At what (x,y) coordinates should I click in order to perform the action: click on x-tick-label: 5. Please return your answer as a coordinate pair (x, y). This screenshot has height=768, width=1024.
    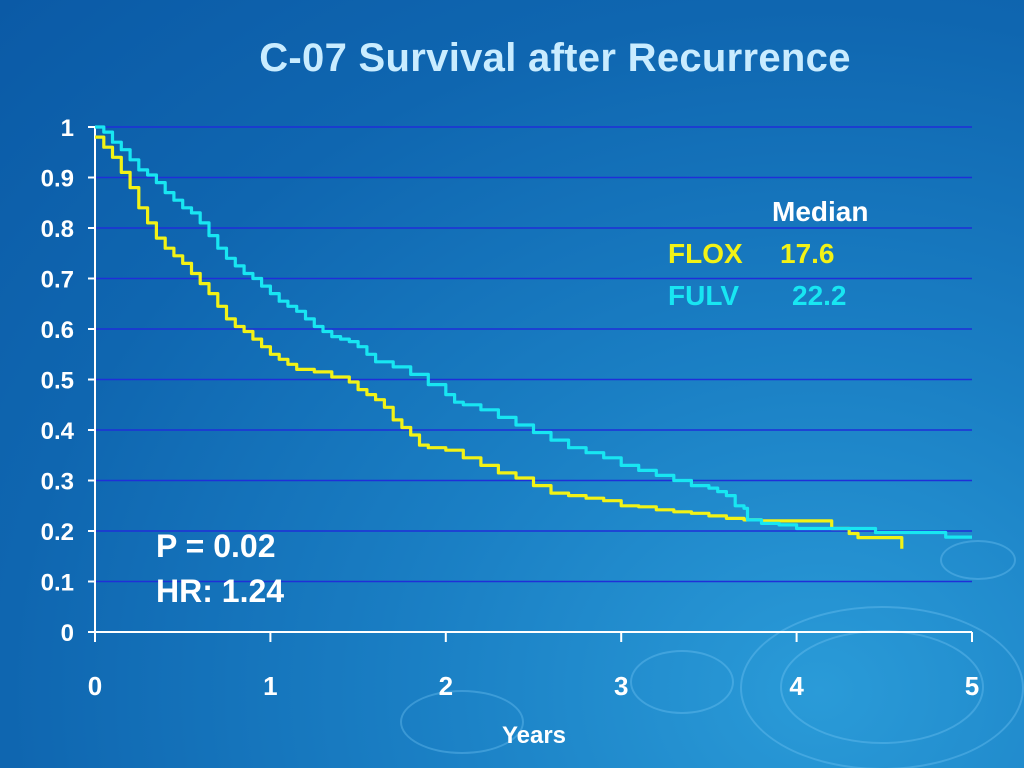
    Looking at the image, I should click on (972, 686).